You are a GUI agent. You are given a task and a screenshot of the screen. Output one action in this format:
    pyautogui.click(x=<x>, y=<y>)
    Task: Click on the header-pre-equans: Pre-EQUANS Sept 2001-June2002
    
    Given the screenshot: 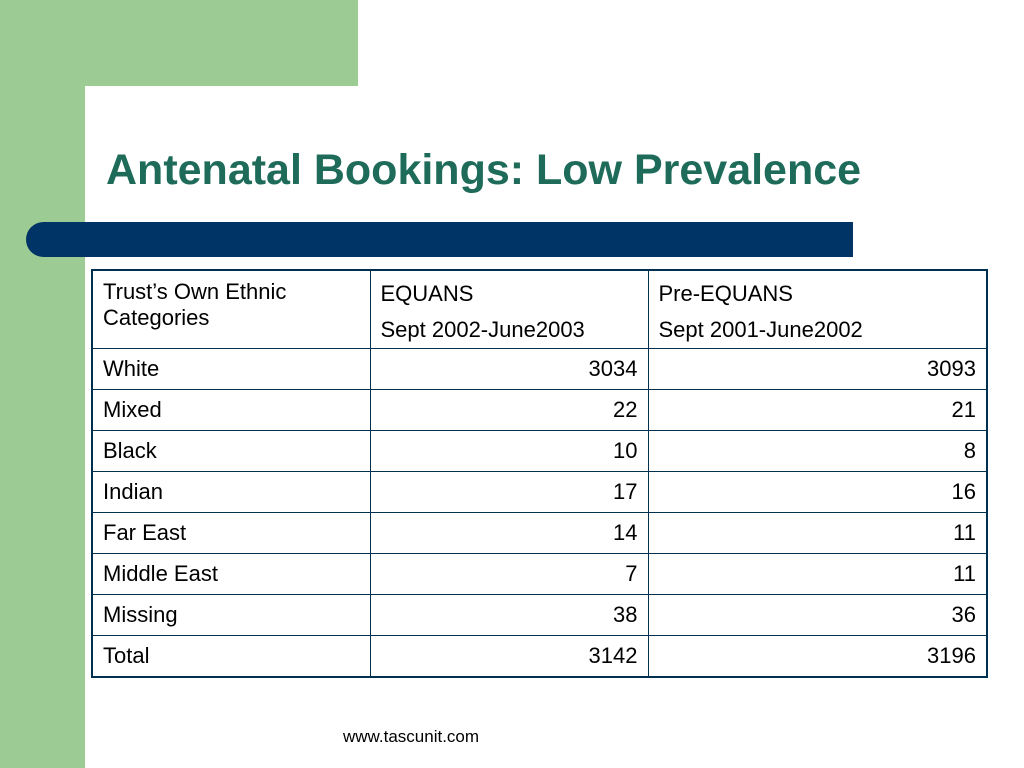 What is the action you would take?
    pyautogui.click(x=817, y=309)
    